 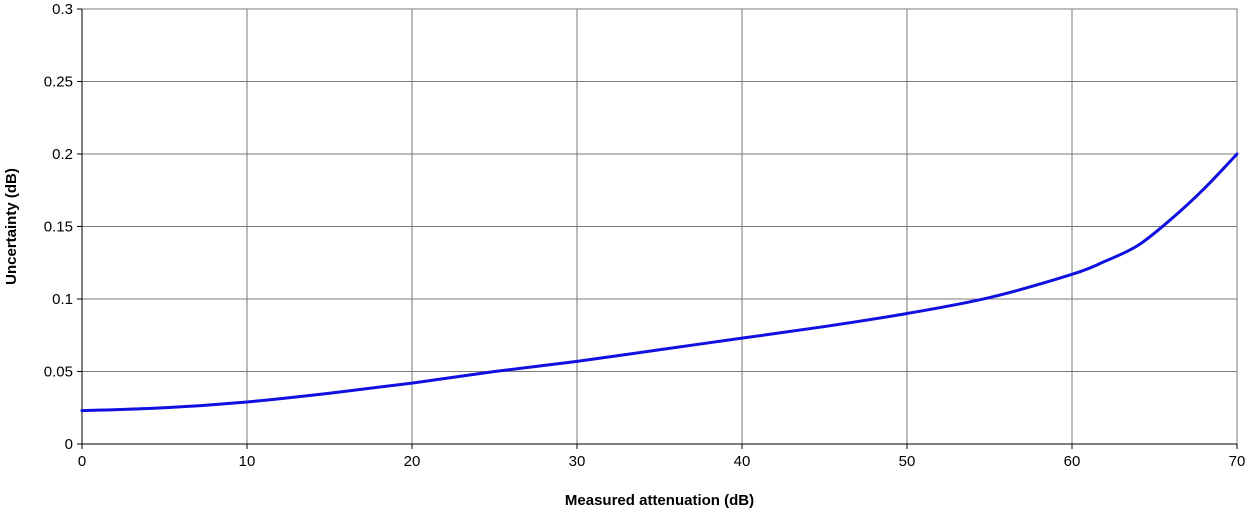 I want to click on x-tick-label: 0, so click(x=82, y=461).